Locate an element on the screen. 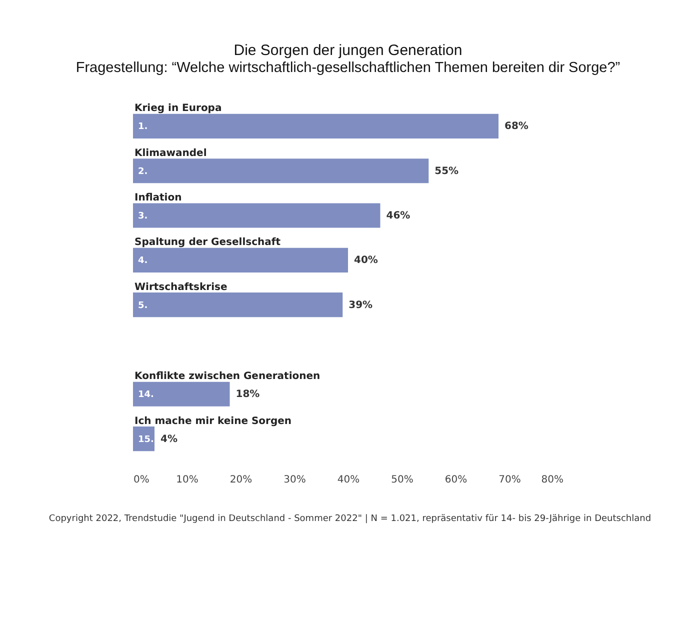 The height and width of the screenshot is (634, 700). data-label: 4% is located at coordinates (169, 439).